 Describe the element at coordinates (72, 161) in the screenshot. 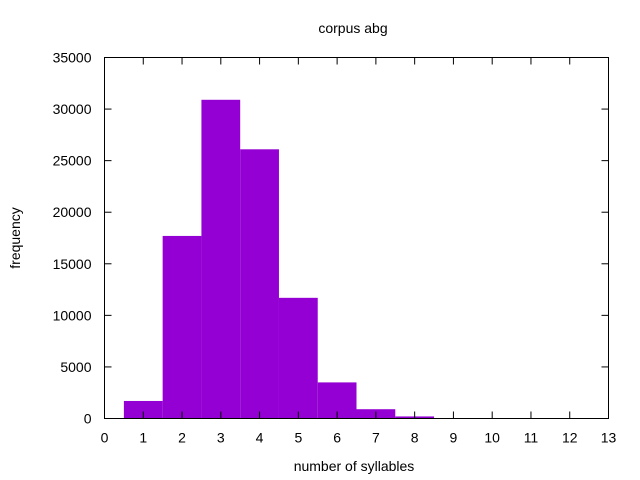

I see `y-tick-label-25000: 25000` at that location.